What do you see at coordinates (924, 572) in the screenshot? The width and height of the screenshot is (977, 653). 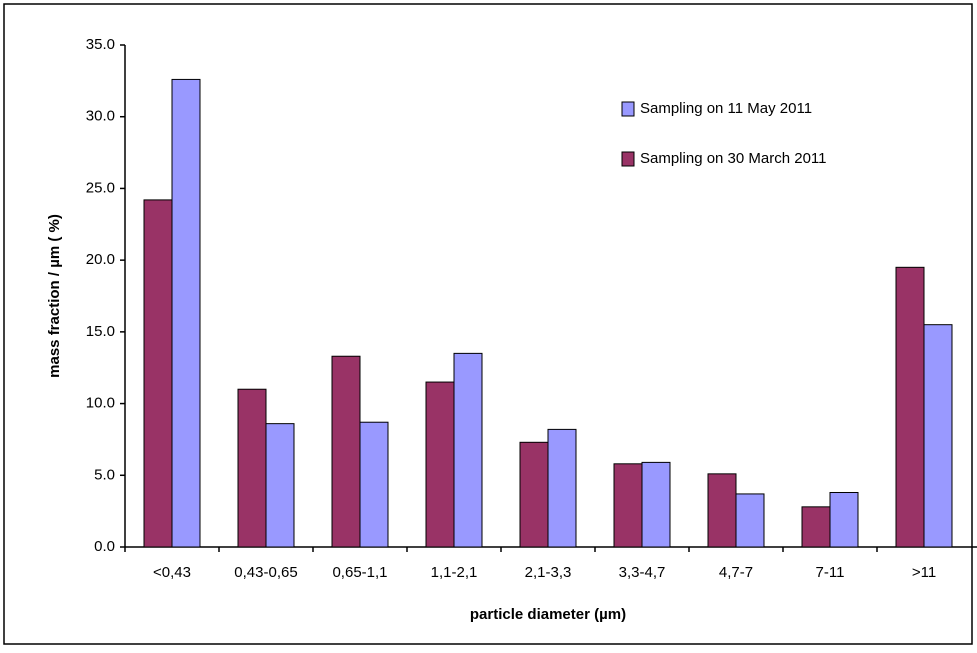 I see `x-tick-label: >11` at bounding box center [924, 572].